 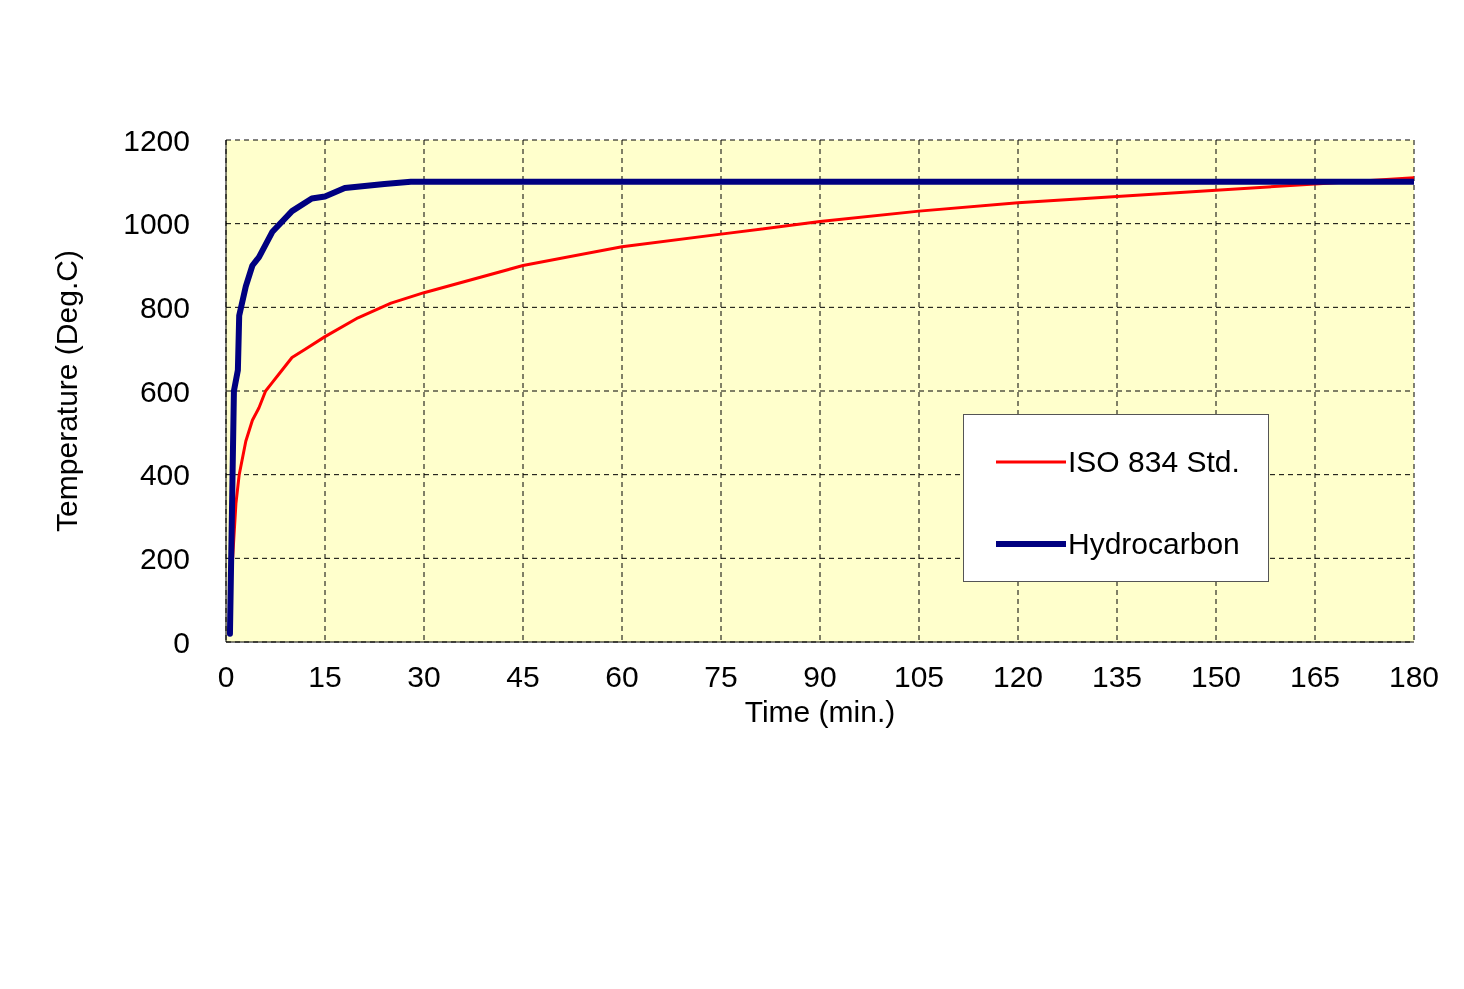 I want to click on x-tick-label: 150, so click(x=1216, y=677).